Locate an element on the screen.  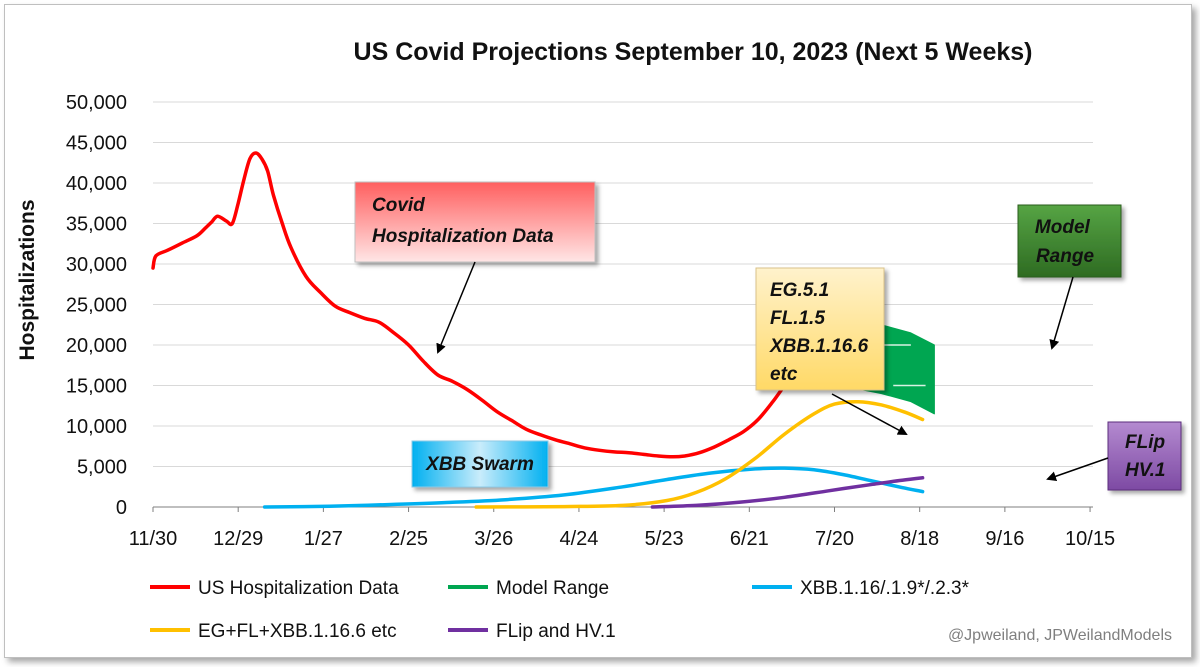
series-line-eg is located at coordinates (699, 454).